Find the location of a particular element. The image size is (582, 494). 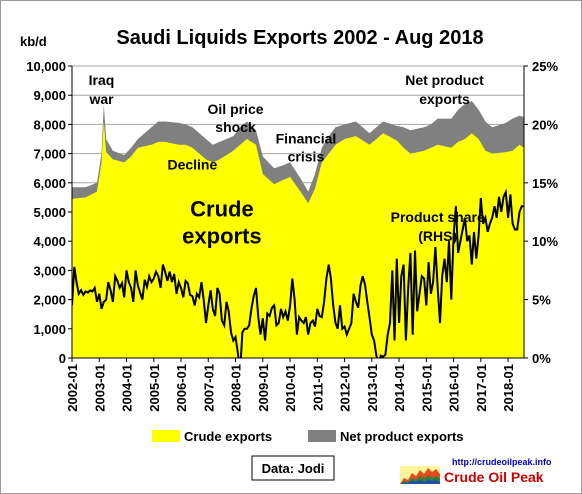

y-right-tick-label: 15% is located at coordinates (545, 183).